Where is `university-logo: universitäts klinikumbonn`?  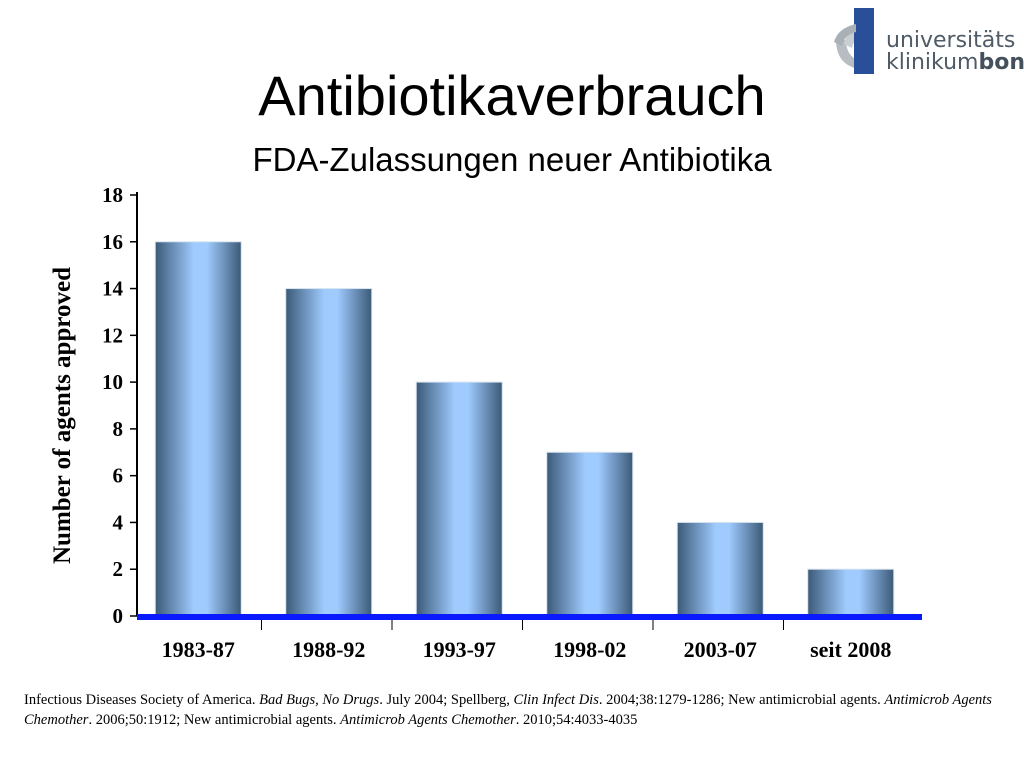 university-logo: universitäts klinikumbonn is located at coordinates (928, 41).